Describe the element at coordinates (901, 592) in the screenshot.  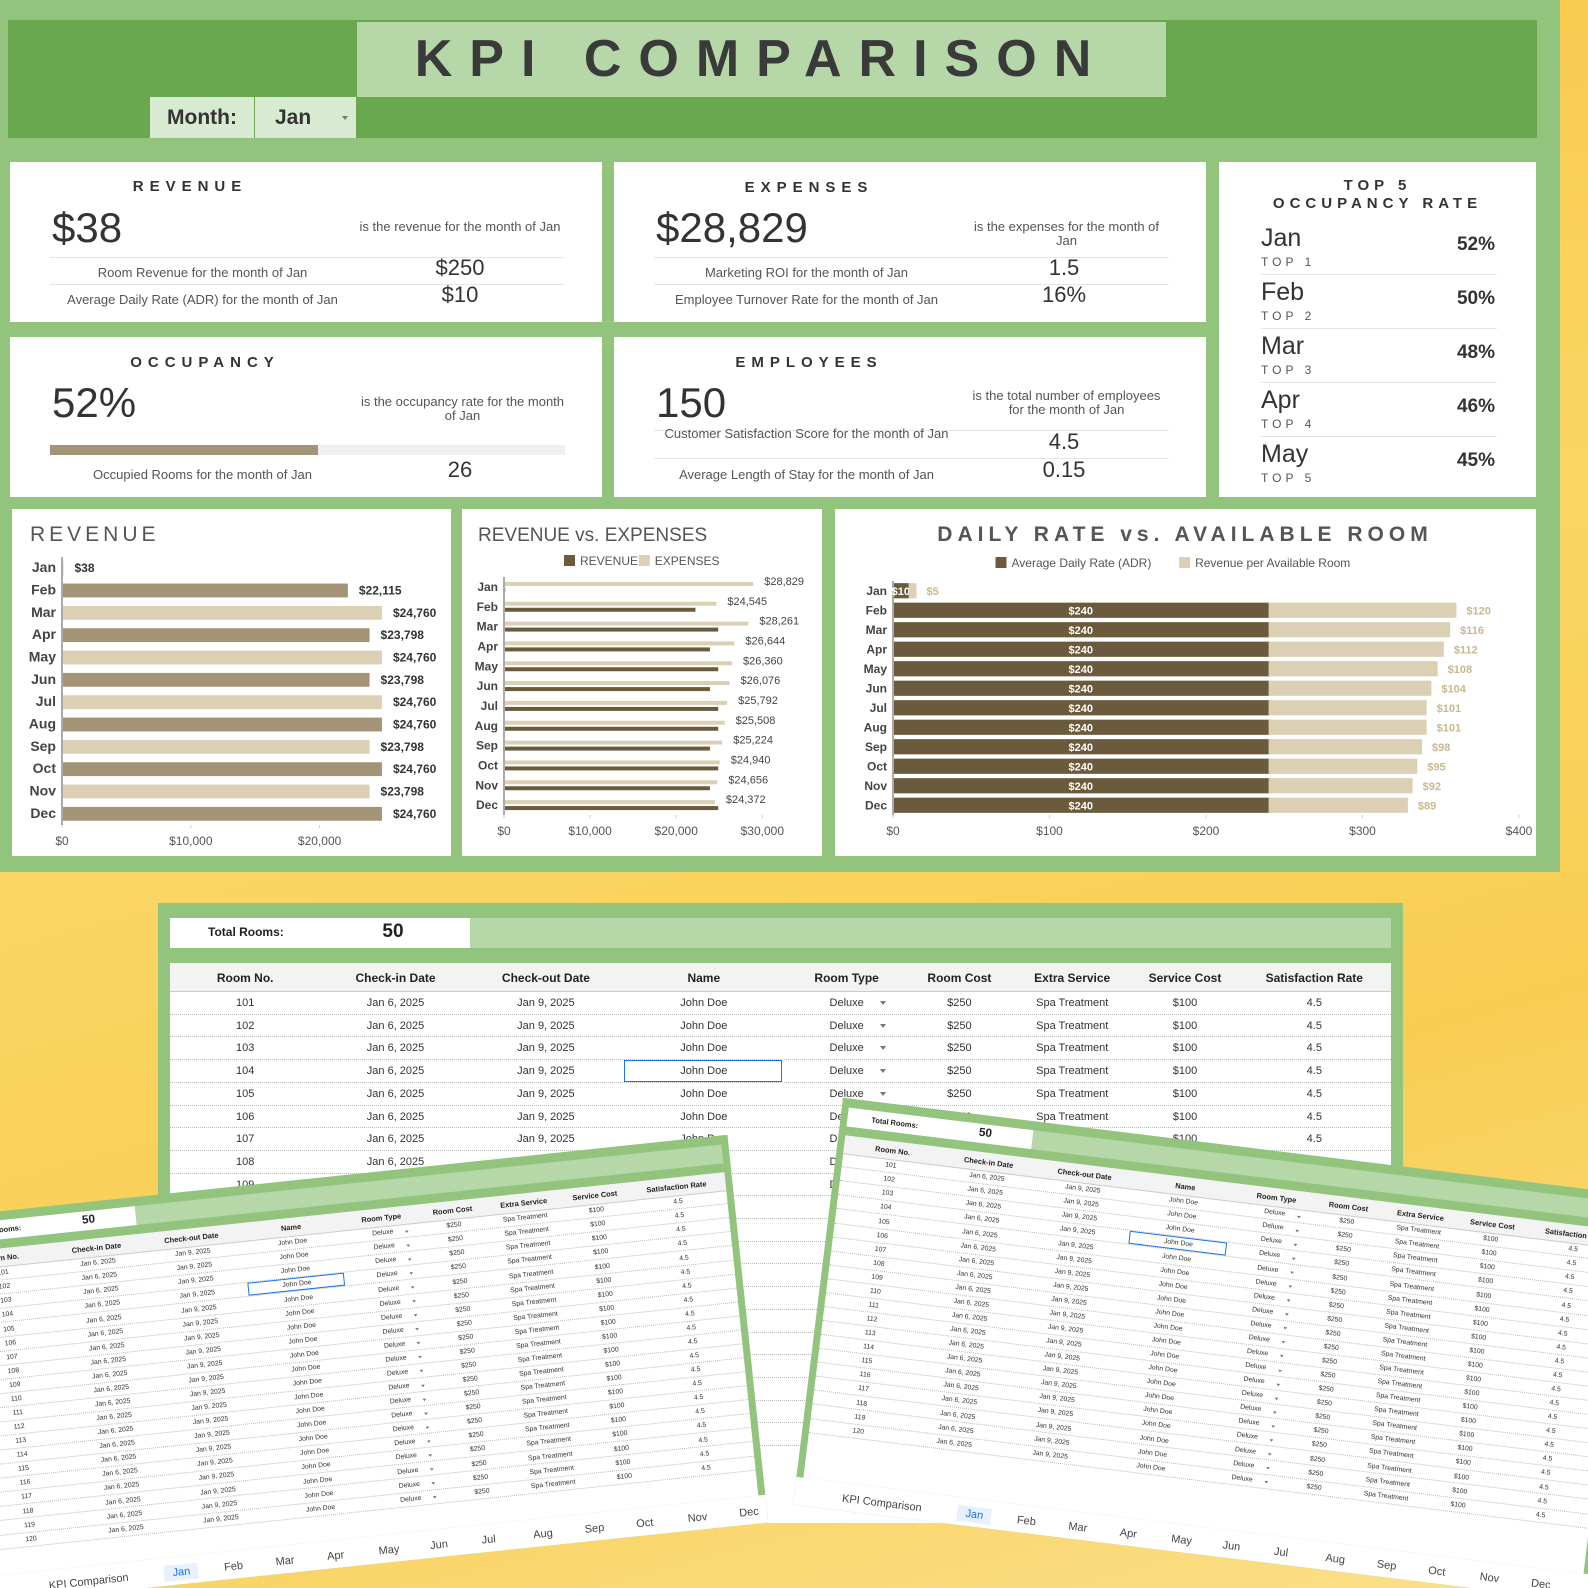
I see `data-label: $10` at that location.